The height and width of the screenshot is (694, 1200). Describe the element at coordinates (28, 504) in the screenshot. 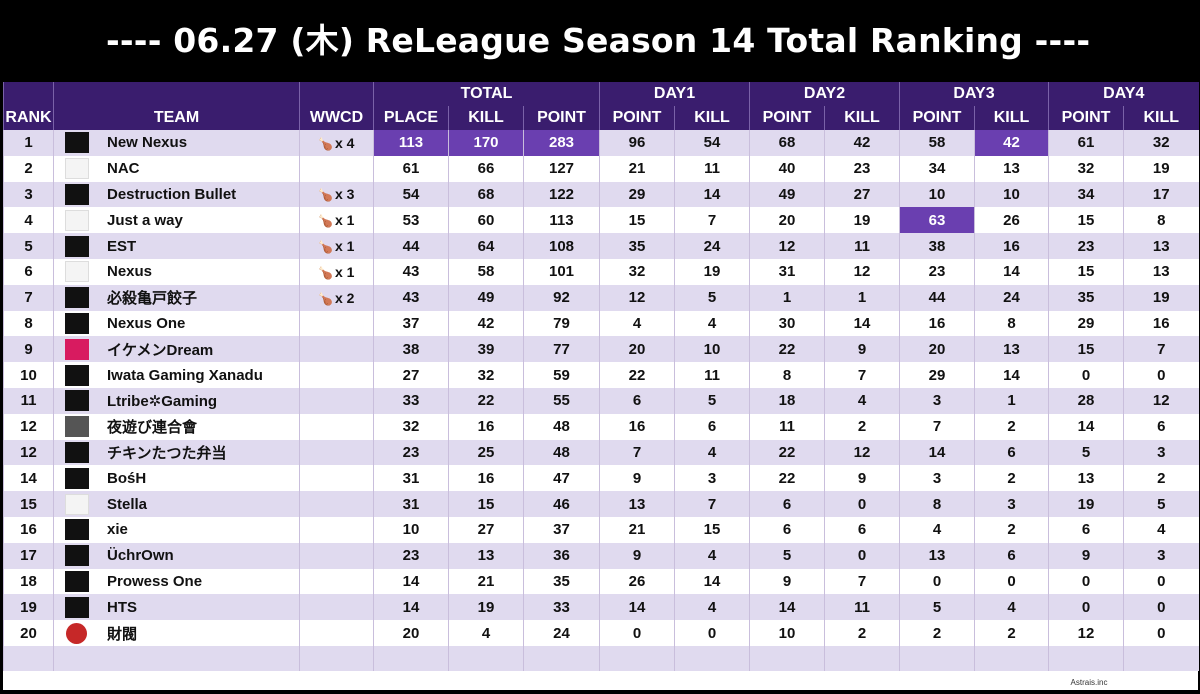

I see `rank-cell: 15` at that location.